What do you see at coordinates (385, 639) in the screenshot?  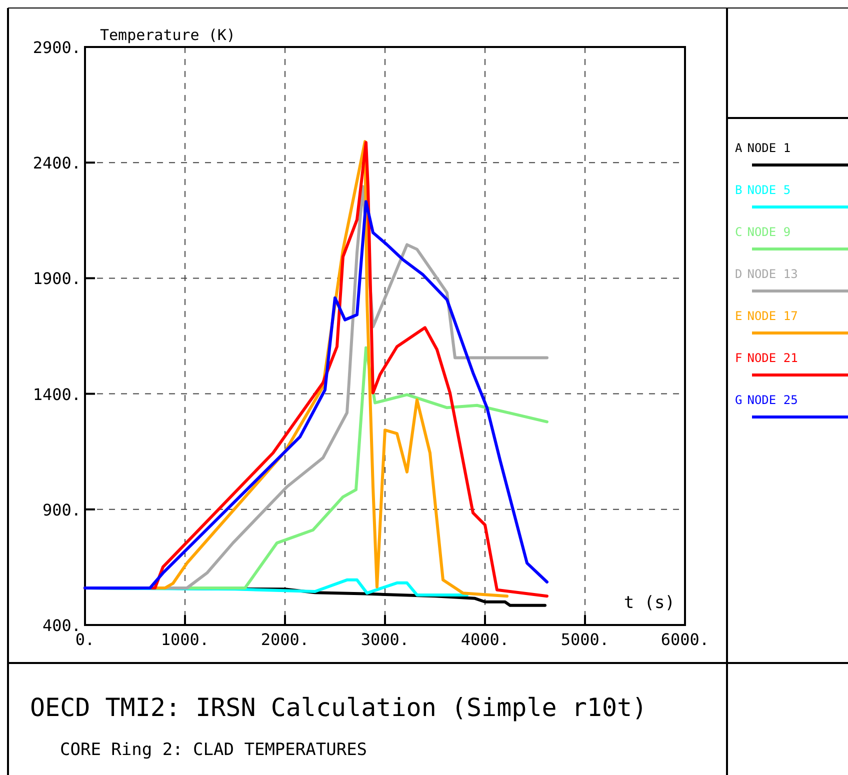 I see `x-tick-label: 3000.` at bounding box center [385, 639].